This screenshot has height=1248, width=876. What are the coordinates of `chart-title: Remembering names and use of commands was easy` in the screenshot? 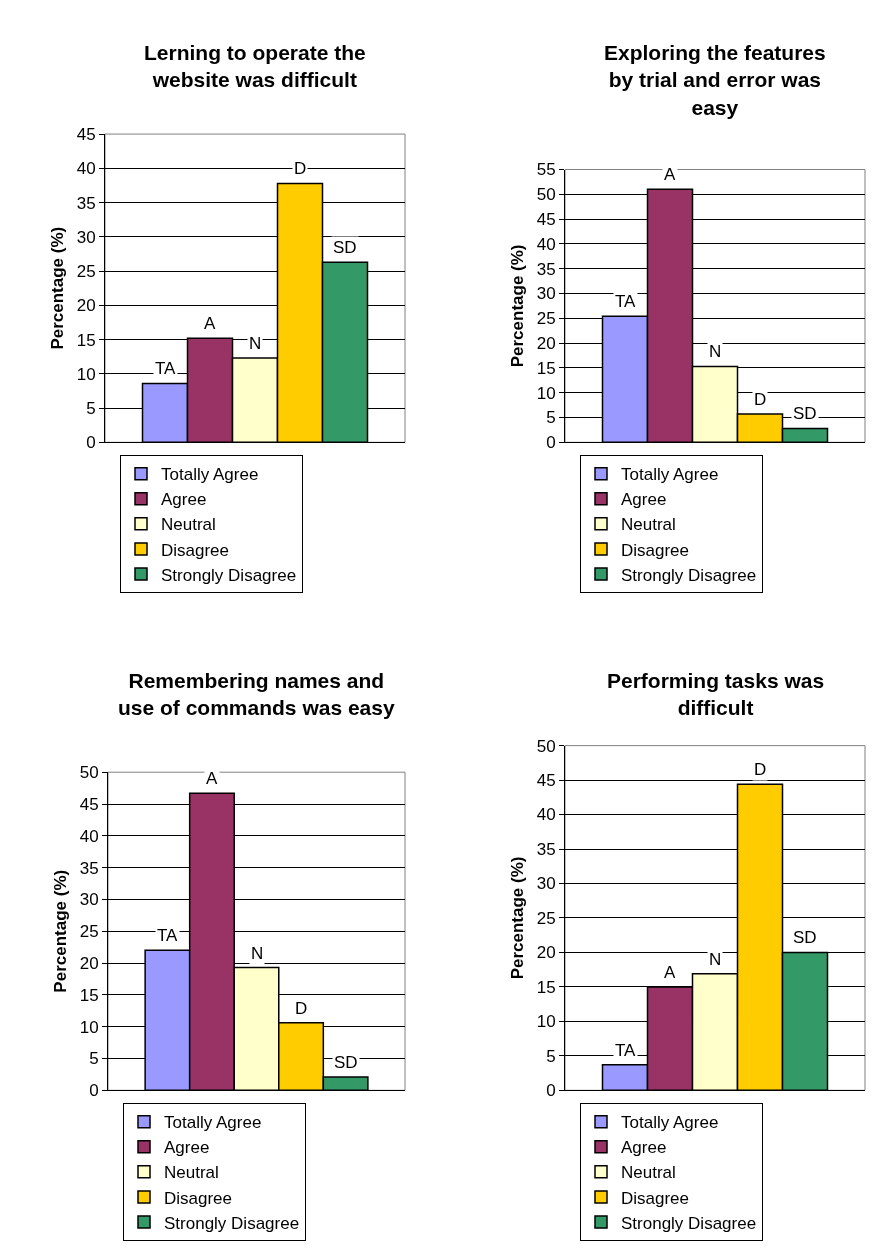 It's located at (256, 694).